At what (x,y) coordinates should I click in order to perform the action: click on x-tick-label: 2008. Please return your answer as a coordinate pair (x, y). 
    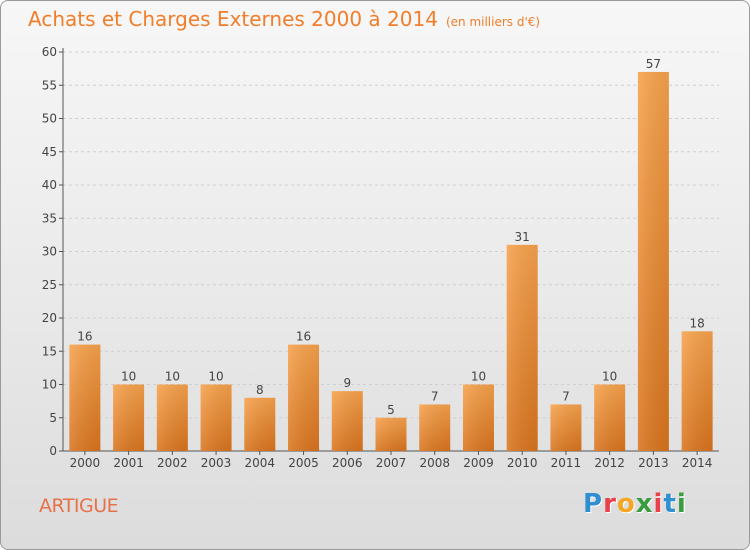
    Looking at the image, I should click on (434, 463).